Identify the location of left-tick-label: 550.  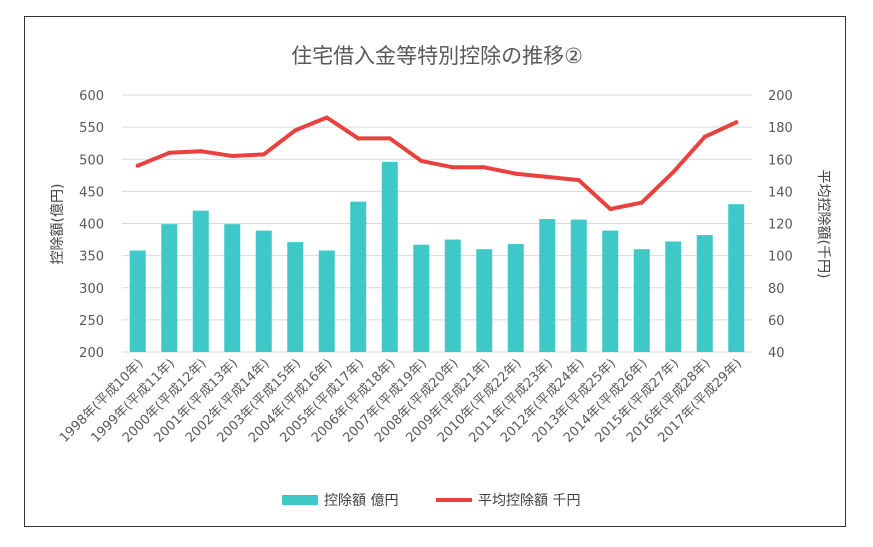
(91, 128).